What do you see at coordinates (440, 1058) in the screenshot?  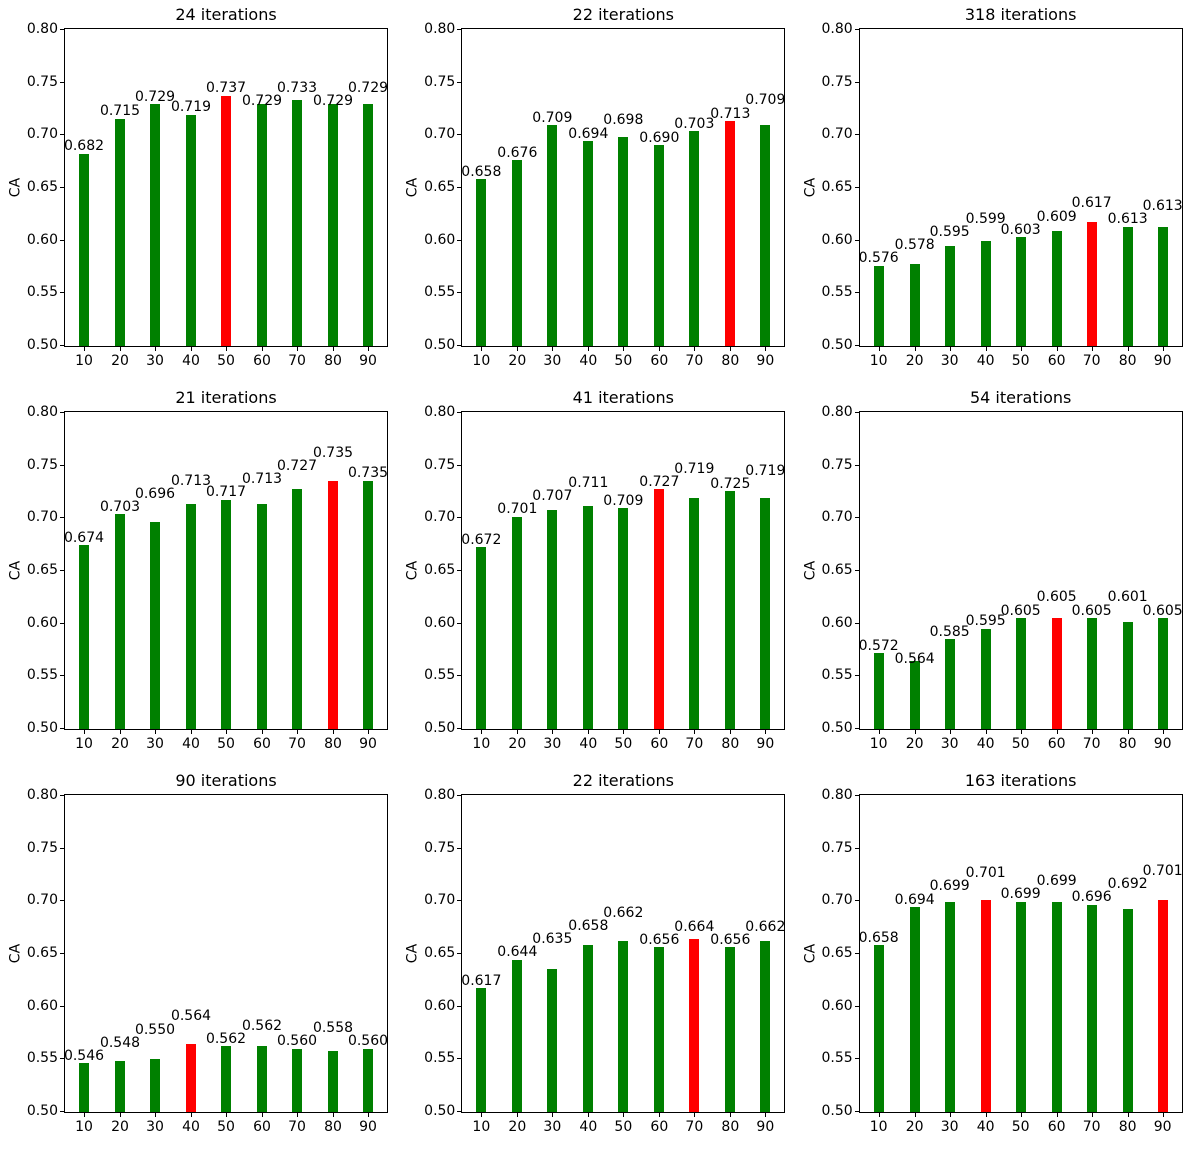 I see `y-tick-label: 0.55` at bounding box center [440, 1058].